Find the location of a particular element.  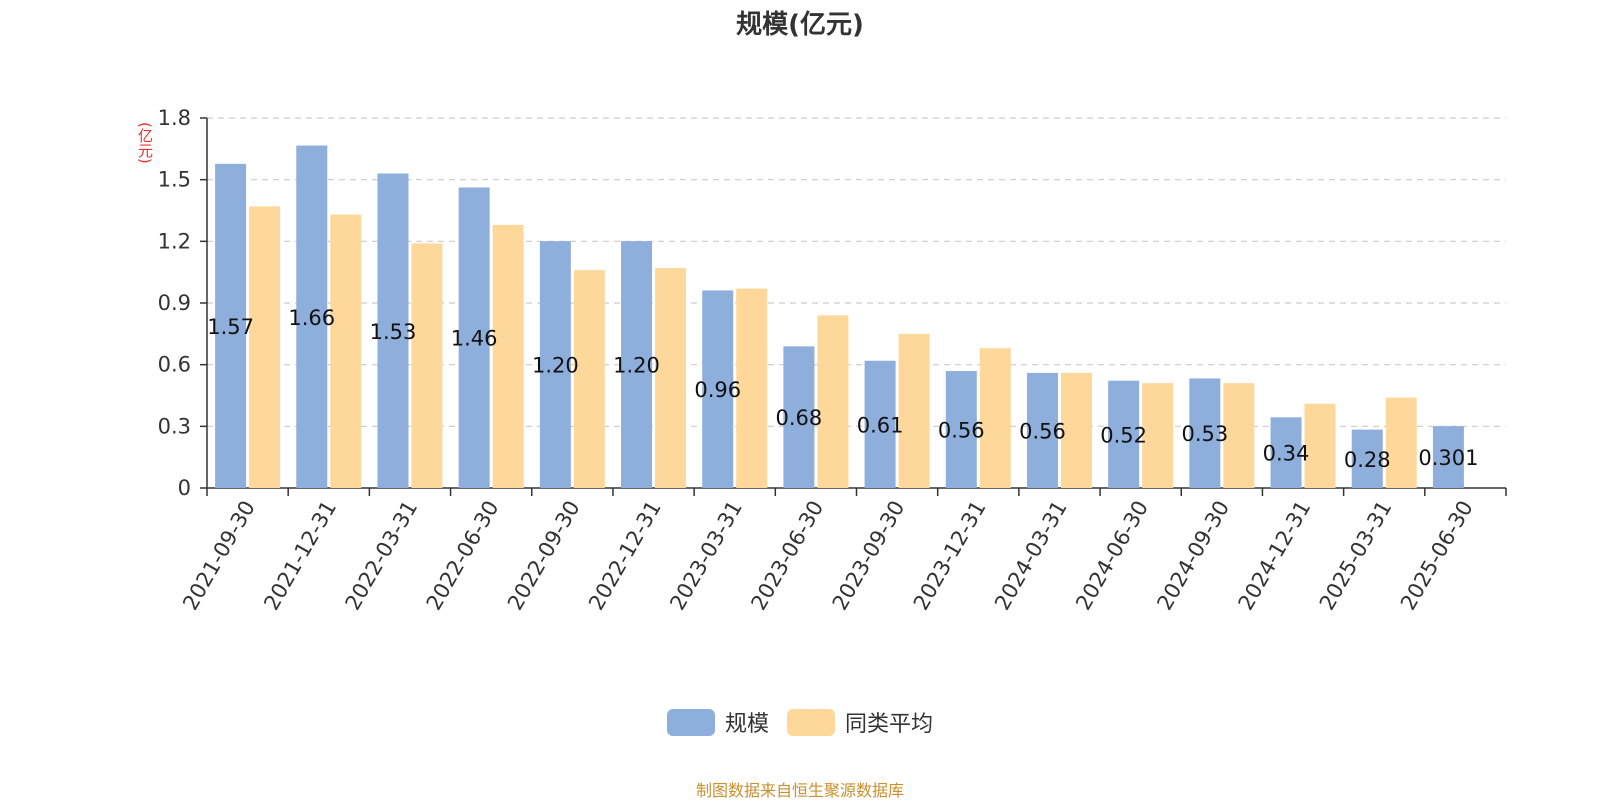

bar-data-label: 0.96 is located at coordinates (717, 390).